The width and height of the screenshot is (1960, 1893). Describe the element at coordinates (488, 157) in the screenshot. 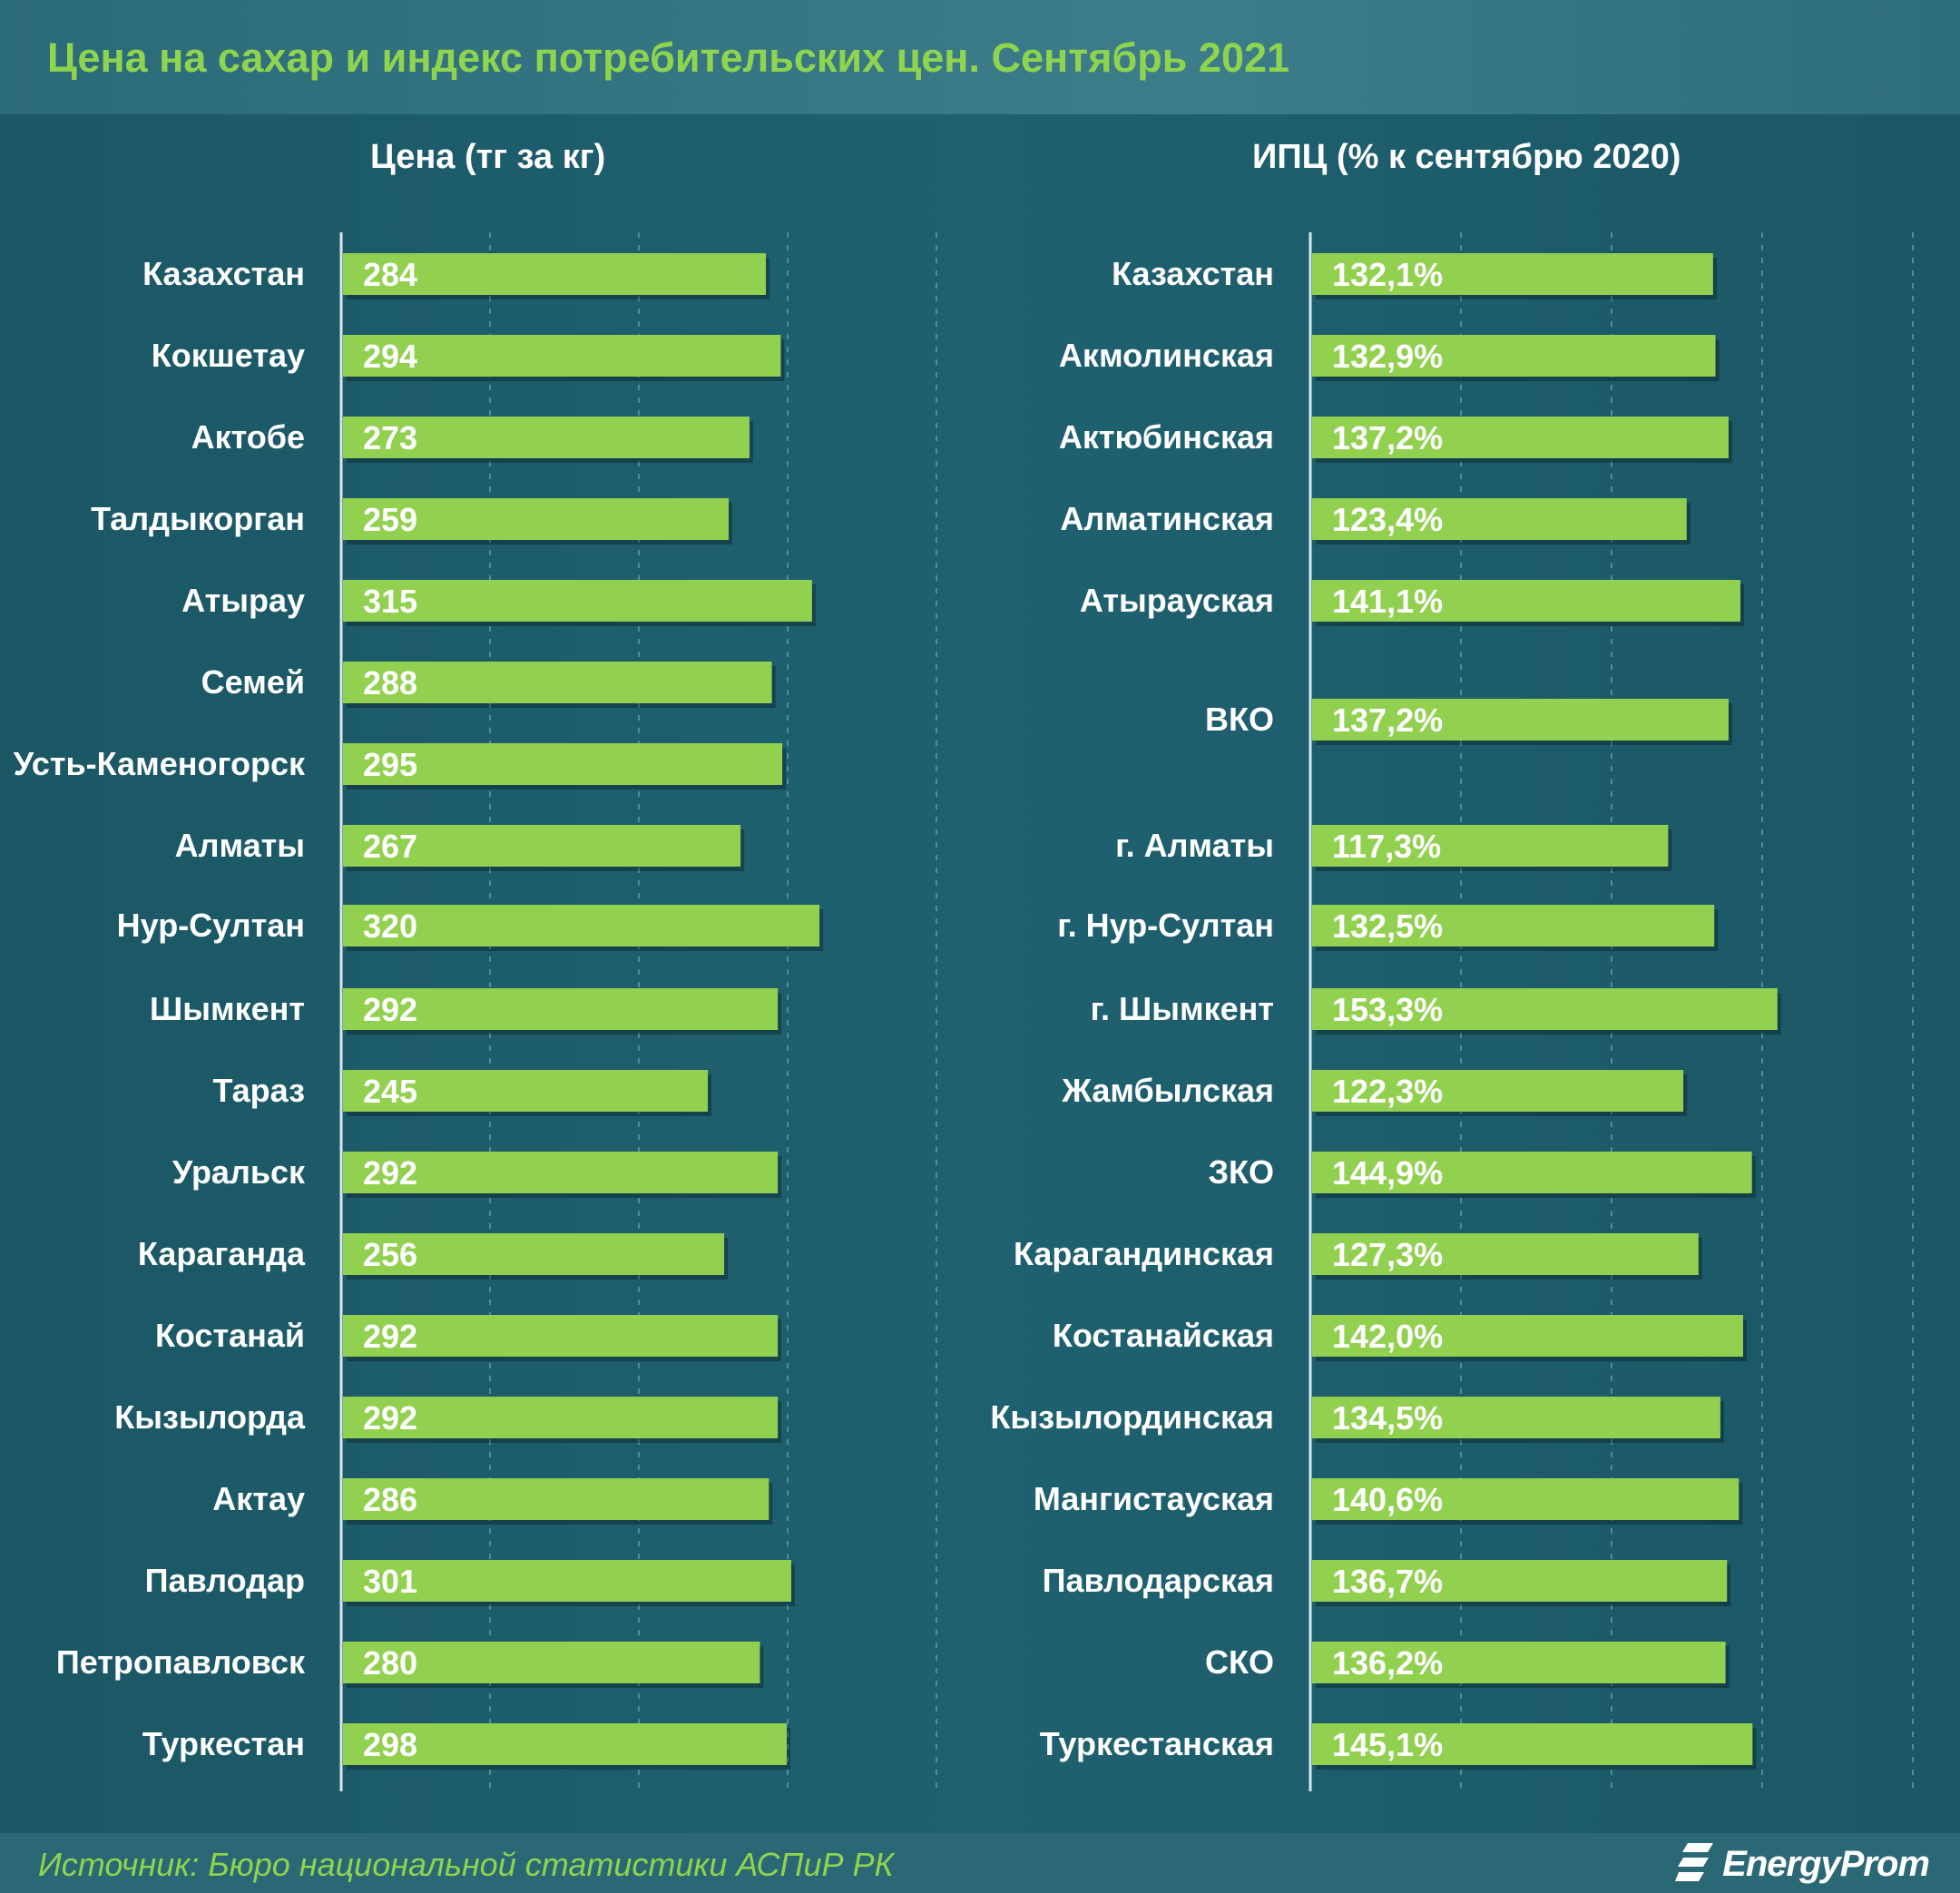

I see `price-chart-title: Цена (тг за кг)` at that location.